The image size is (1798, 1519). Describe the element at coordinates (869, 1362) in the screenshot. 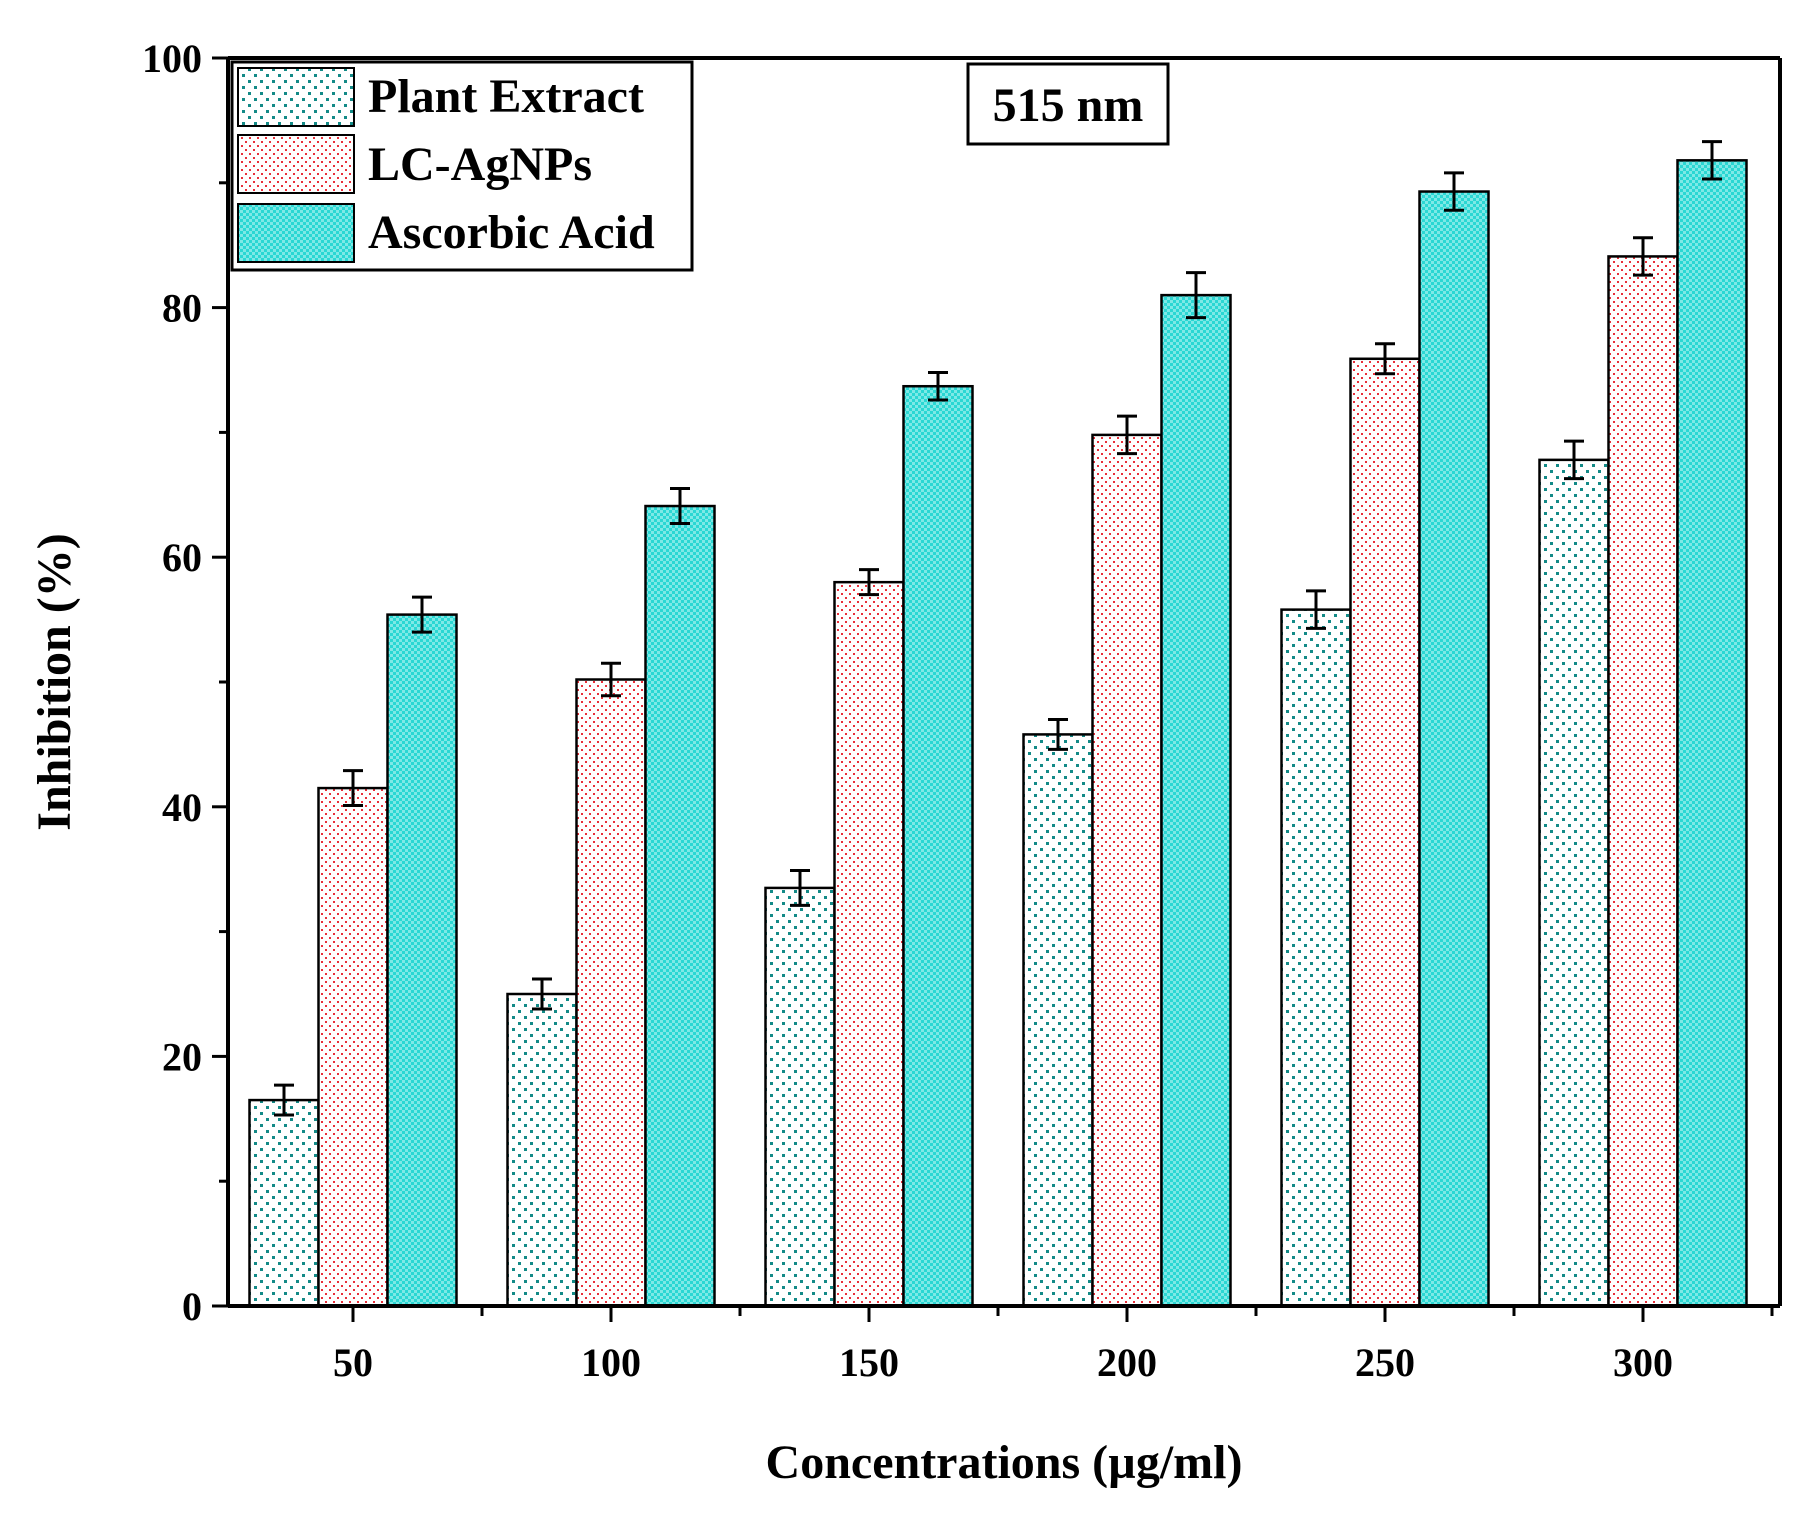

I see `x-tick-label-150: 150` at that location.